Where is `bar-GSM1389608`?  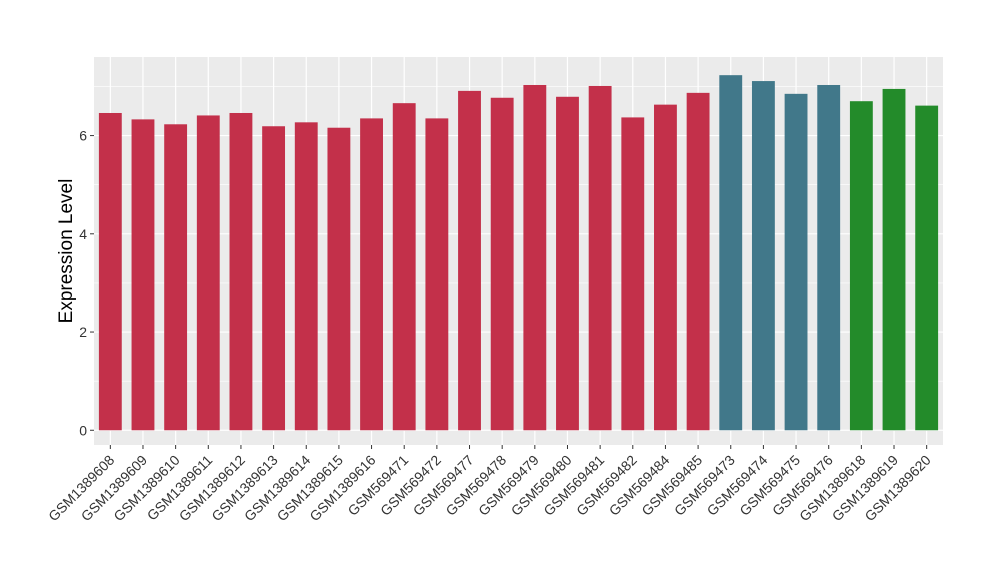 bar-GSM1389608 is located at coordinates (110, 271).